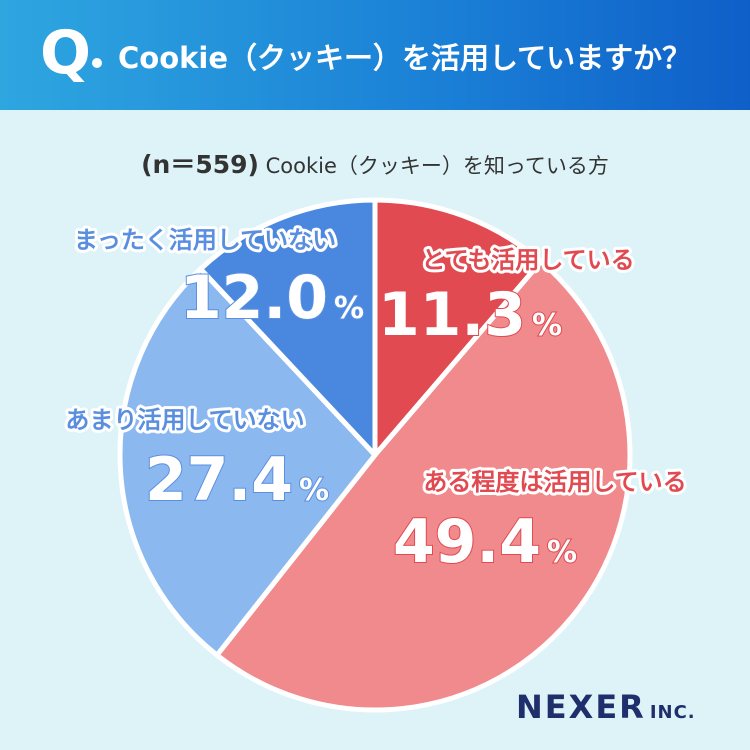 This screenshot has height=750, width=750. Describe the element at coordinates (97, 63) in the screenshot. I see `q-dot-decoration` at that location.